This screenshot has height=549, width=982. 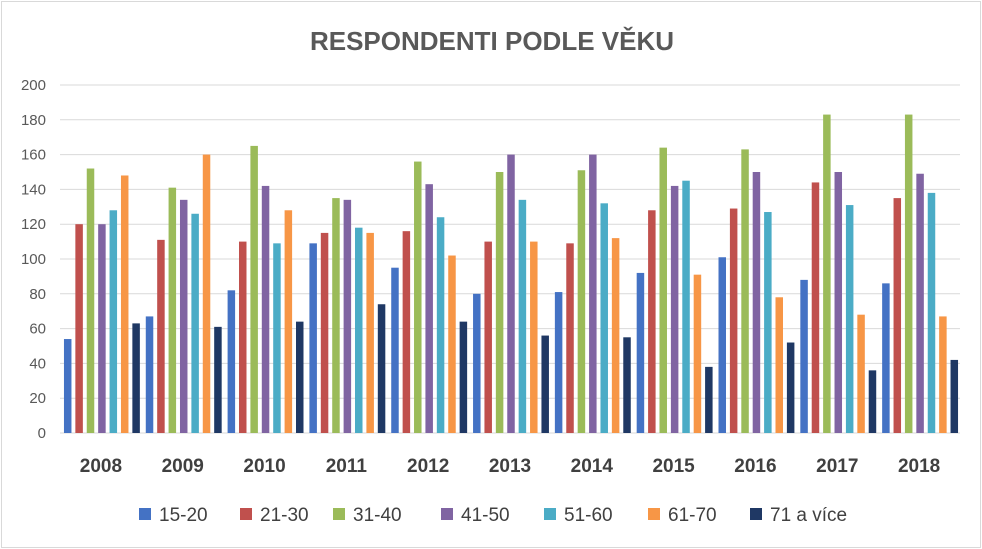 What do you see at coordinates (243, 337) in the screenshot?
I see `bar-21-30-2010` at bounding box center [243, 337].